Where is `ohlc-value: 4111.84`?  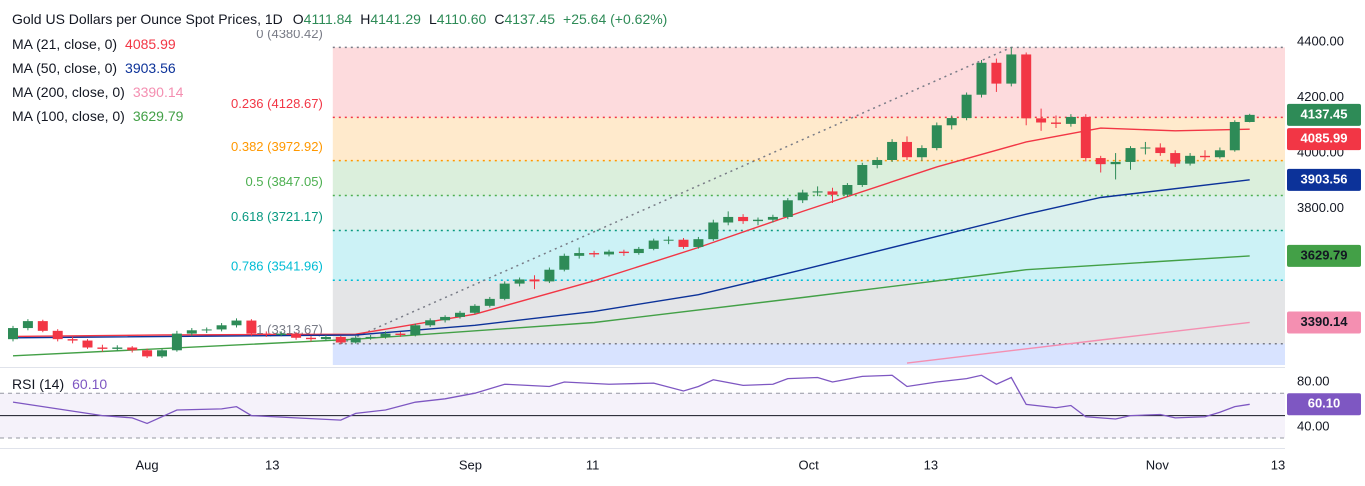 ohlc-value: 4111.84 is located at coordinates (328, 19).